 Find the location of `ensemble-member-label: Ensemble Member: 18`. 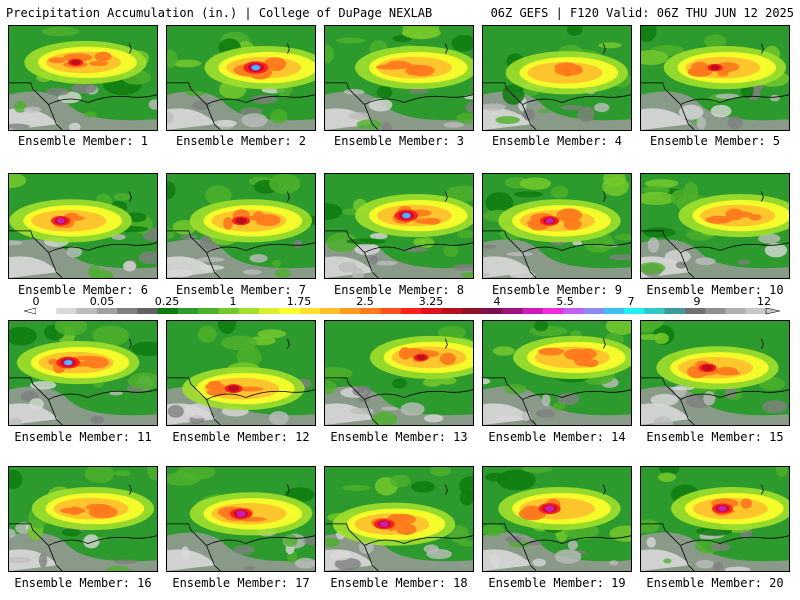

ensemble-member-label: Ensemble Member: 18 is located at coordinates (399, 583).